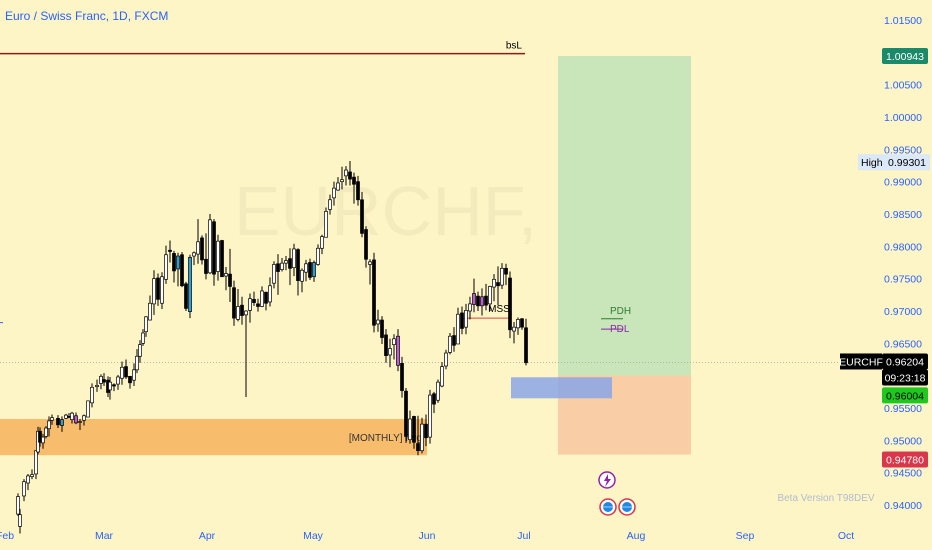 Image resolution: width=932 pixels, height=550 pixels. I want to click on symbol-label: EURCHF, so click(861, 362).